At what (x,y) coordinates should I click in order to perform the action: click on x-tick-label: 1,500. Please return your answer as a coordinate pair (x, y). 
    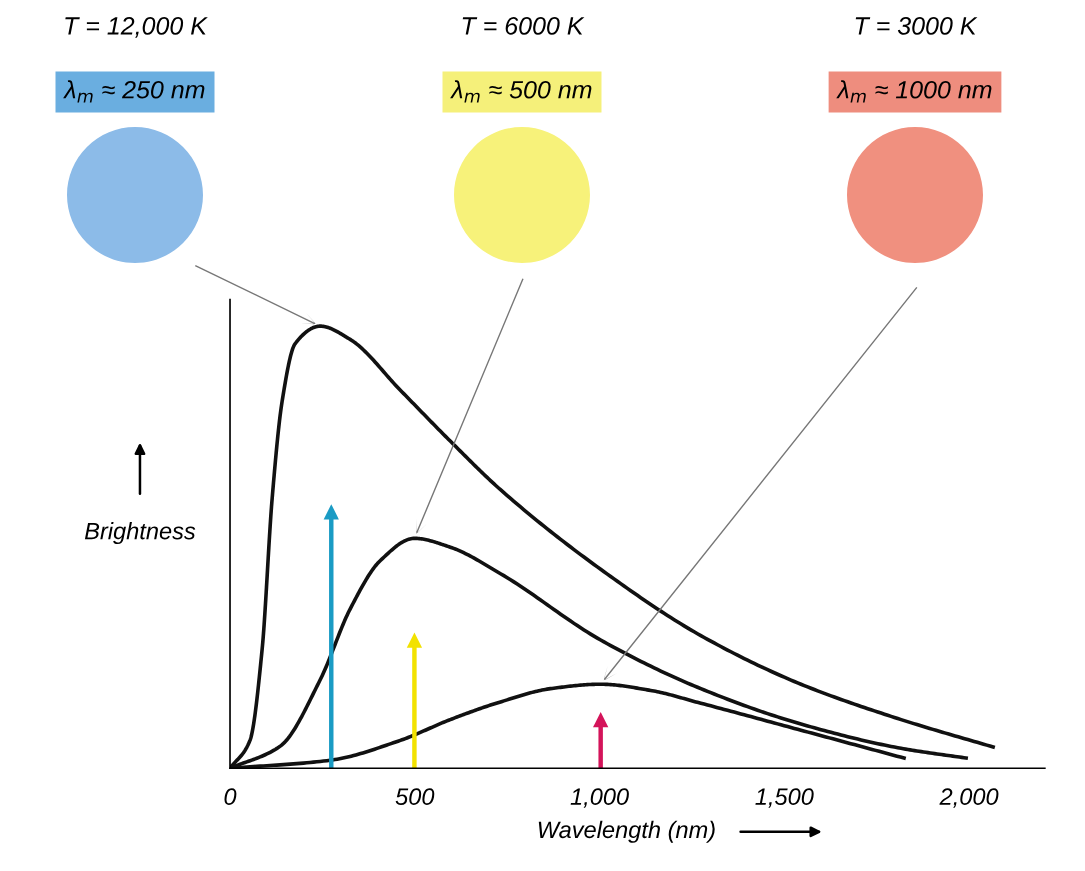
    Looking at the image, I should click on (784, 798).